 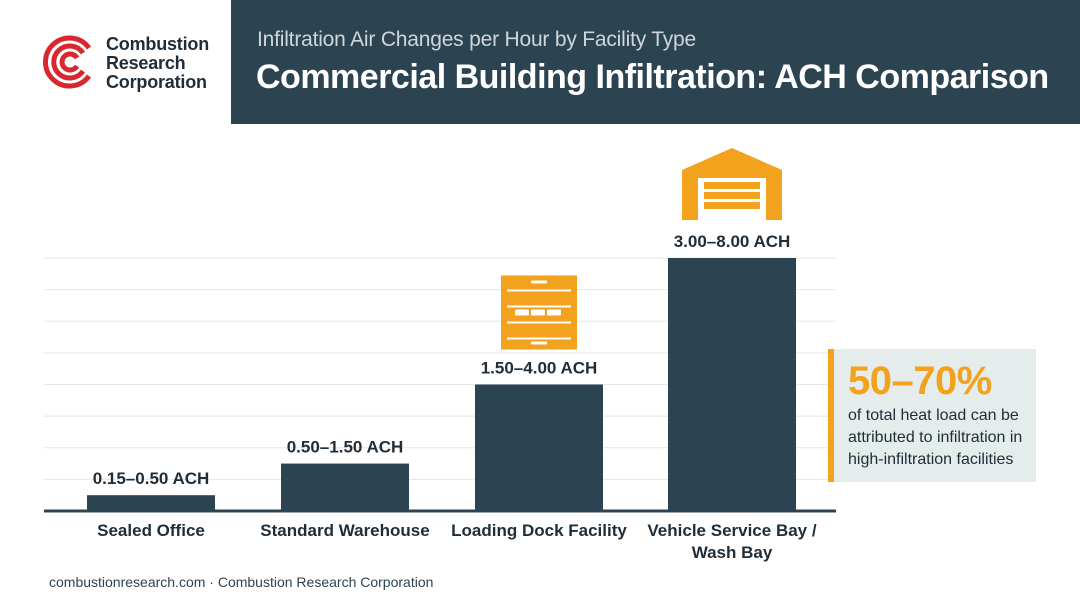 What do you see at coordinates (732, 184) in the screenshot?
I see `garage-building-icon` at bounding box center [732, 184].